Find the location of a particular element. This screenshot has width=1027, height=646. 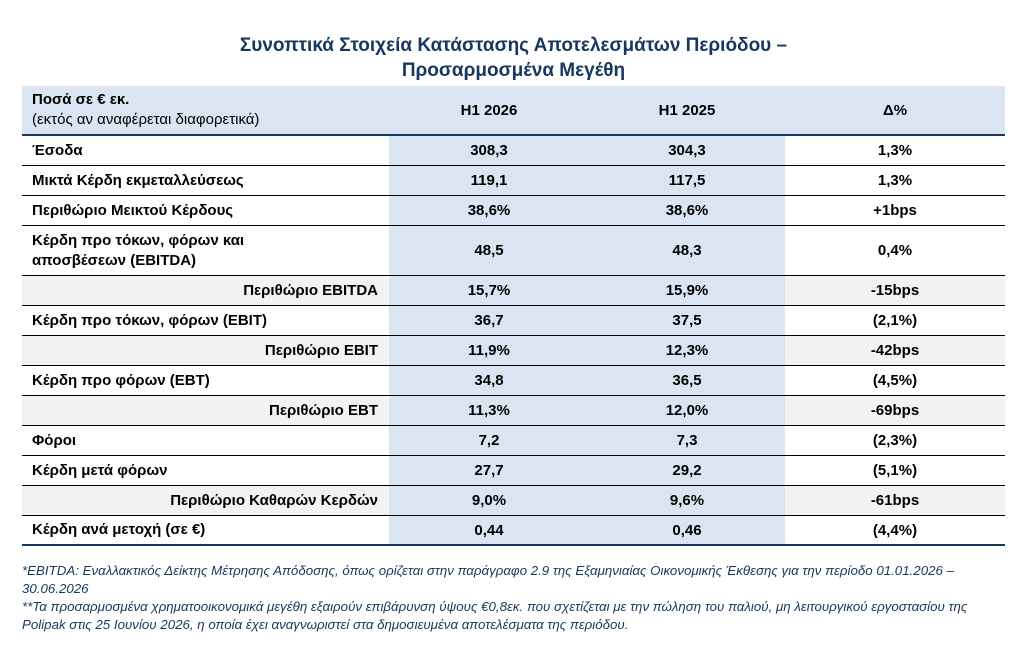

row-label: Κέρδη προ φόρων (EBT) is located at coordinates (121, 380).